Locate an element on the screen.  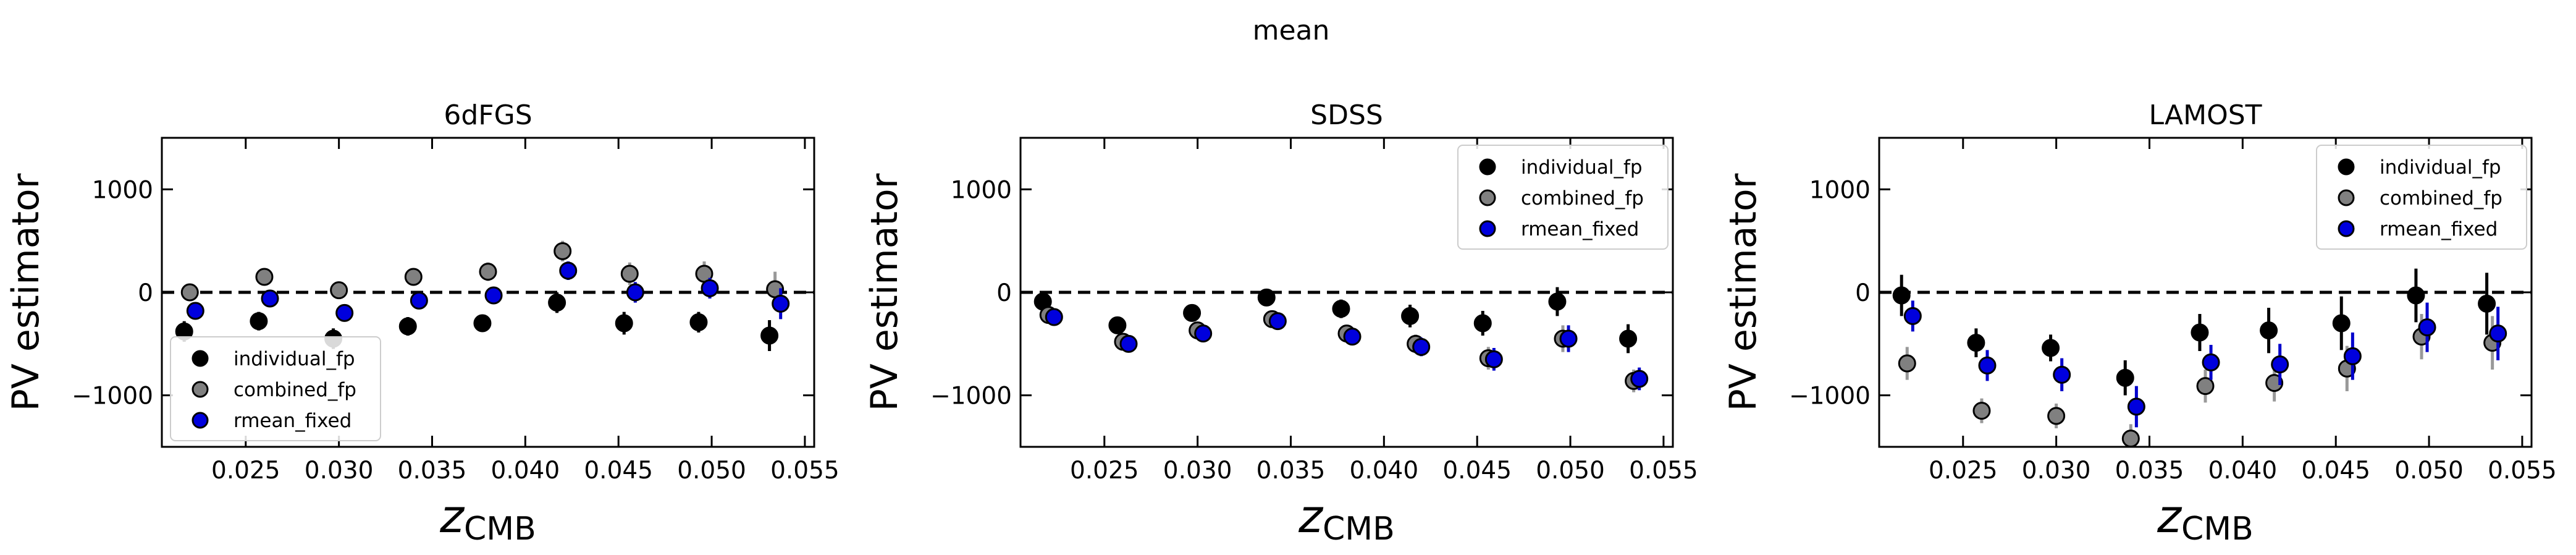
legend: individual_fp combined_fp rmean_fixed is located at coordinates (1563, 197).